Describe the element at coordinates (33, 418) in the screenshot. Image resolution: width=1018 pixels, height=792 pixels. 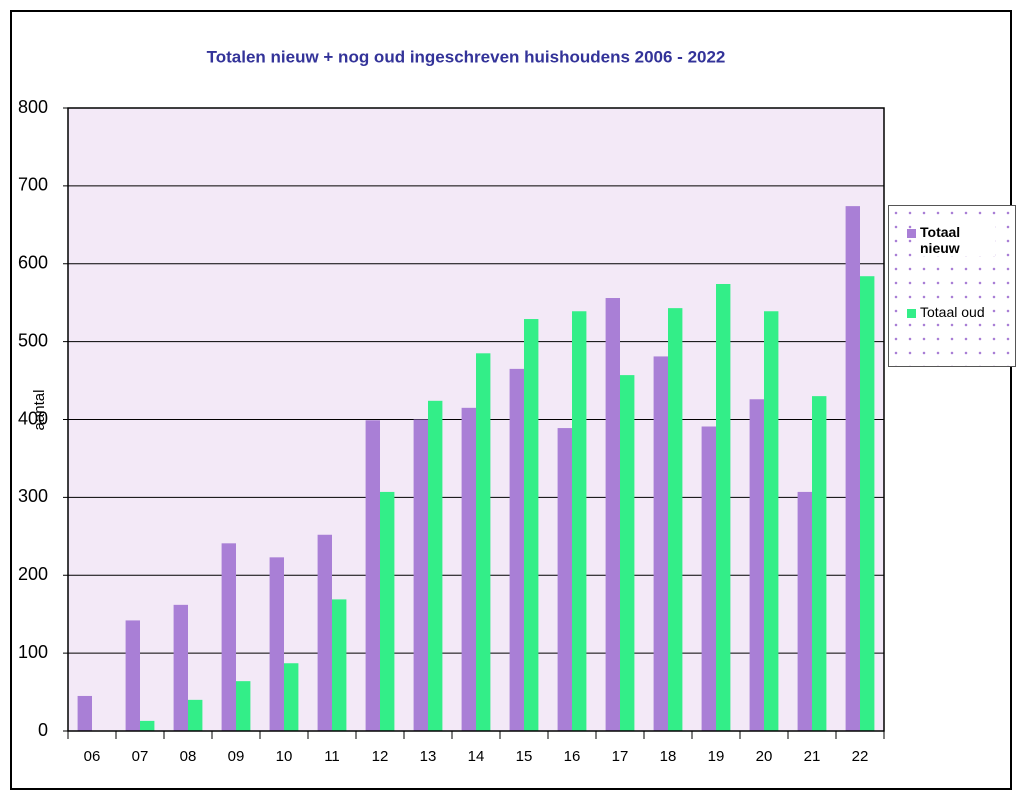
I see `y-tick-label: 400` at that location.